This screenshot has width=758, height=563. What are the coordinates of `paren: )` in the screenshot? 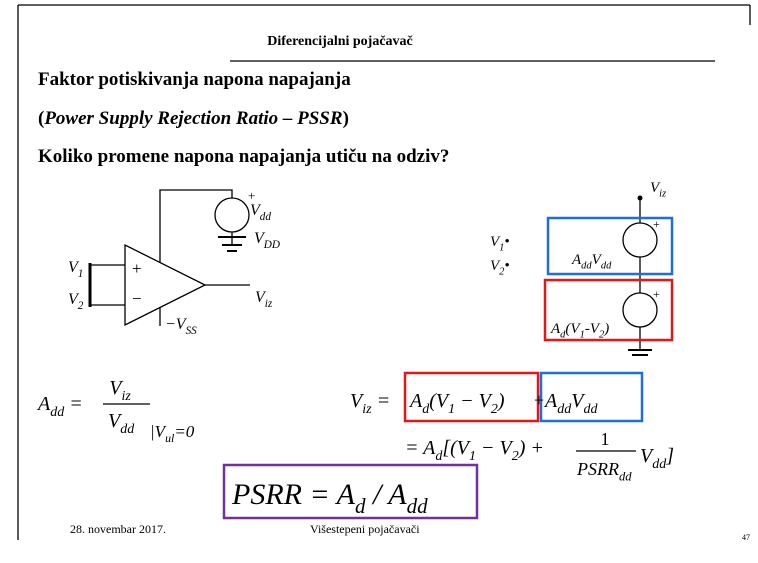 It's located at (346, 118).